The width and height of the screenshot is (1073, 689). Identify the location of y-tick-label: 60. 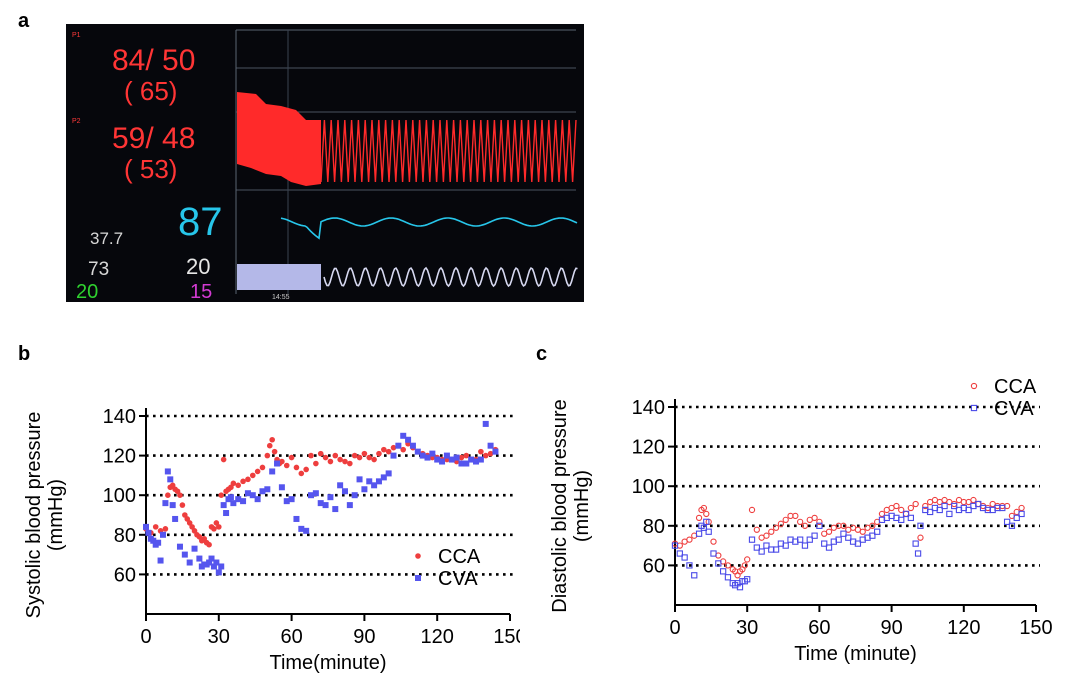
(654, 566).